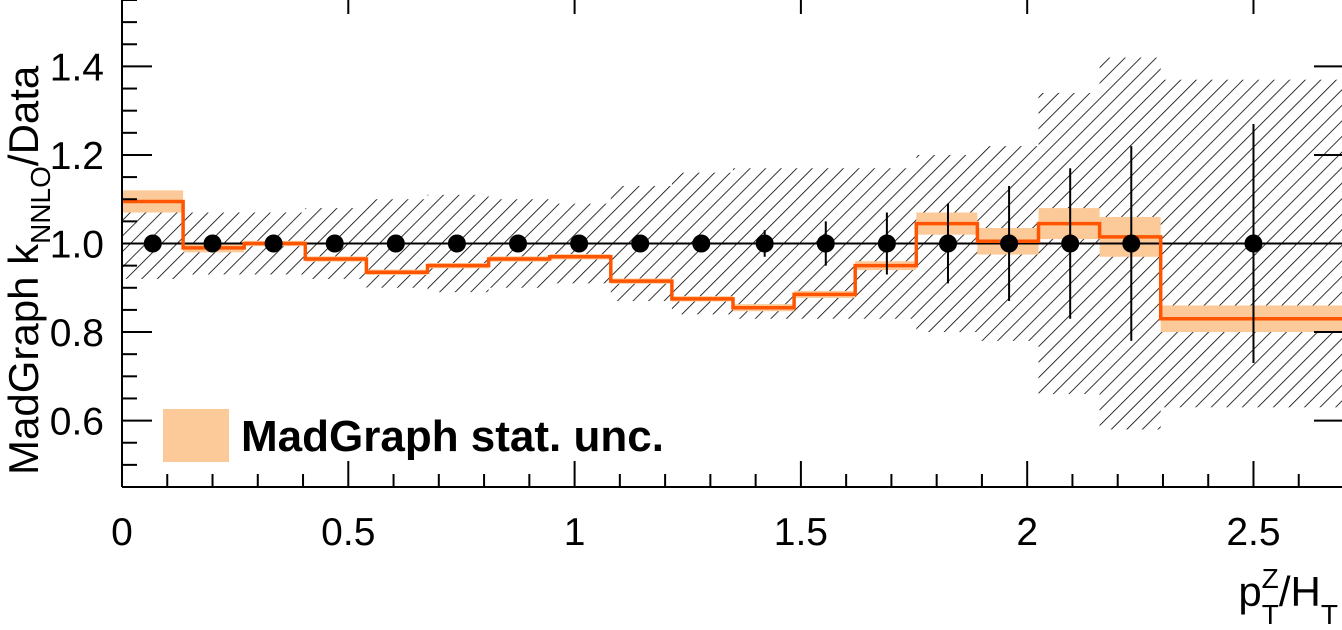 Image resolution: width=1342 pixels, height=630 pixels. What do you see at coordinates (1253, 532) in the screenshot?
I see `x-tick-label: 2.5` at bounding box center [1253, 532].